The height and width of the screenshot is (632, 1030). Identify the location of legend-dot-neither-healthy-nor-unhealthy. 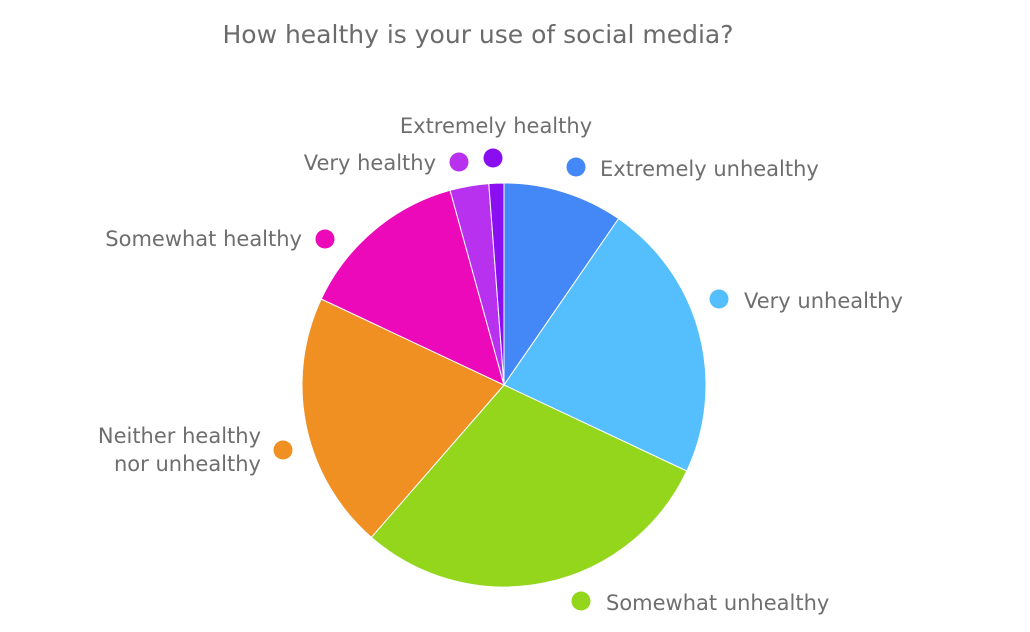
(283, 450).